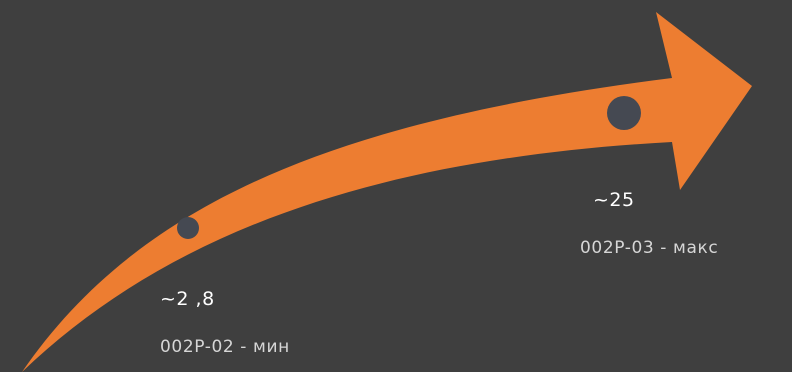 This screenshot has width=792, height=372. I want to click on max-point-marker, so click(624, 113).